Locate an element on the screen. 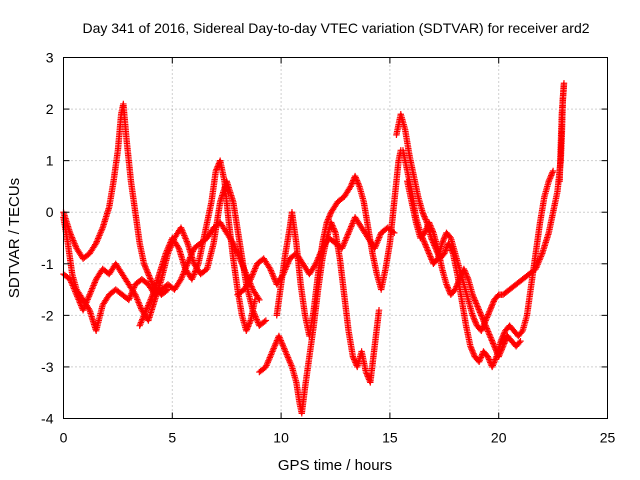 This screenshot has width=640, height=480. y-tick-label: 1 is located at coordinates (50, 161).